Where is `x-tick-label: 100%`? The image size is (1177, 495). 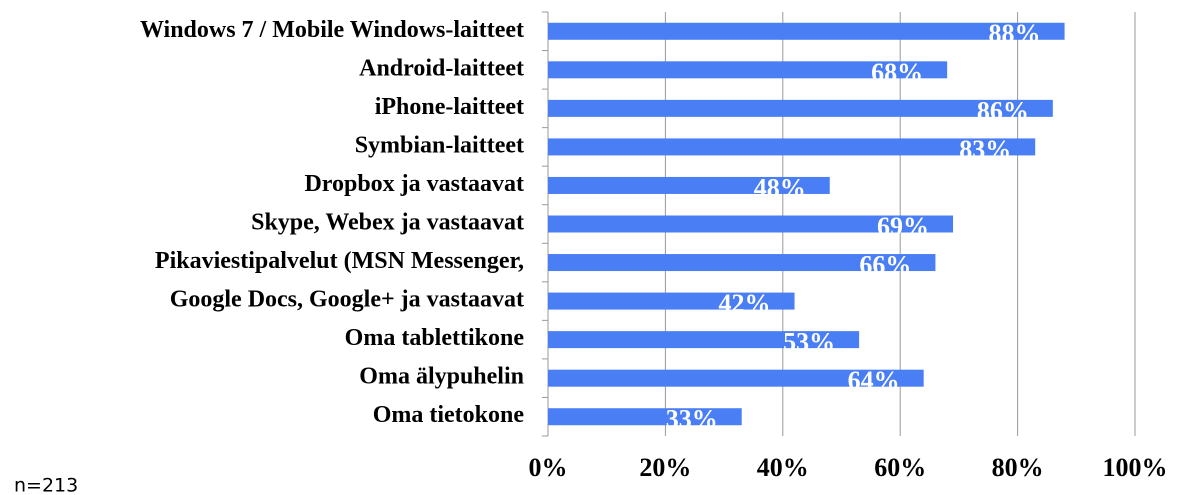 x-tick-label: 100% is located at coordinates (1135, 467).